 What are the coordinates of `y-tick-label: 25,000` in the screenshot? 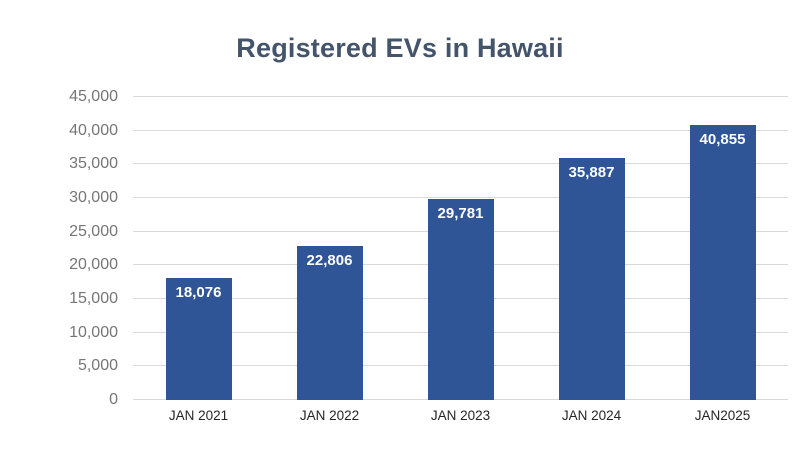 It's located at (93, 231).